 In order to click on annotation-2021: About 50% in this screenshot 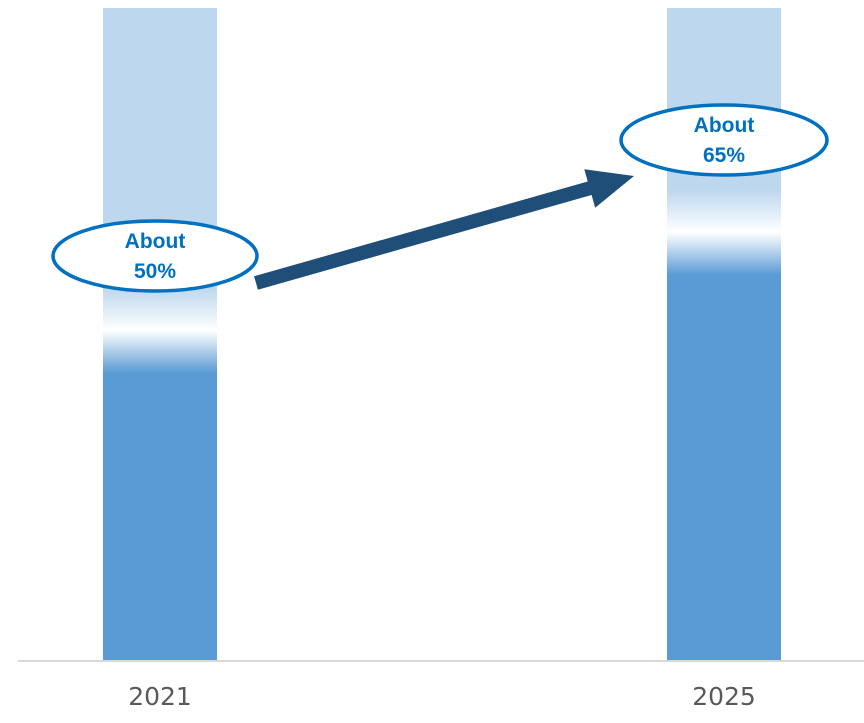, I will do `click(155, 256)`.